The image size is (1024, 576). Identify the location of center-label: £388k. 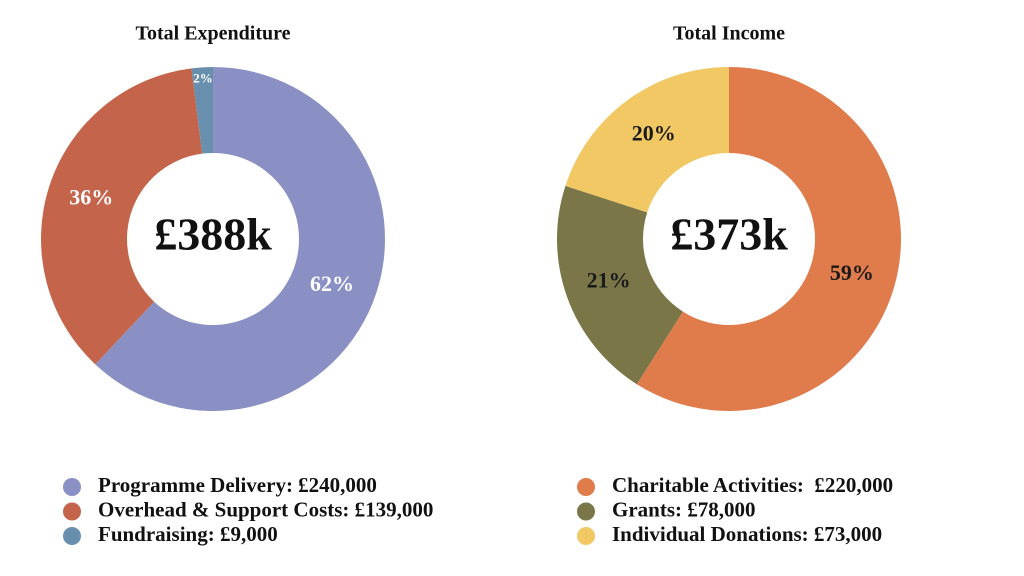
(213, 234).